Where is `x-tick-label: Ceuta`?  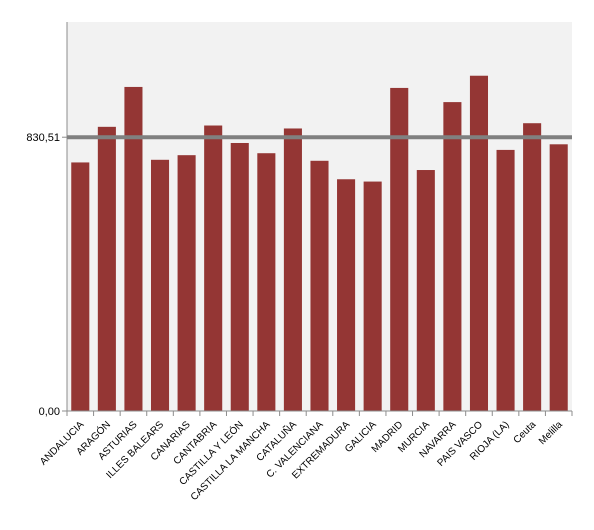
x-tick-label: Ceuta is located at coordinates (525, 432).